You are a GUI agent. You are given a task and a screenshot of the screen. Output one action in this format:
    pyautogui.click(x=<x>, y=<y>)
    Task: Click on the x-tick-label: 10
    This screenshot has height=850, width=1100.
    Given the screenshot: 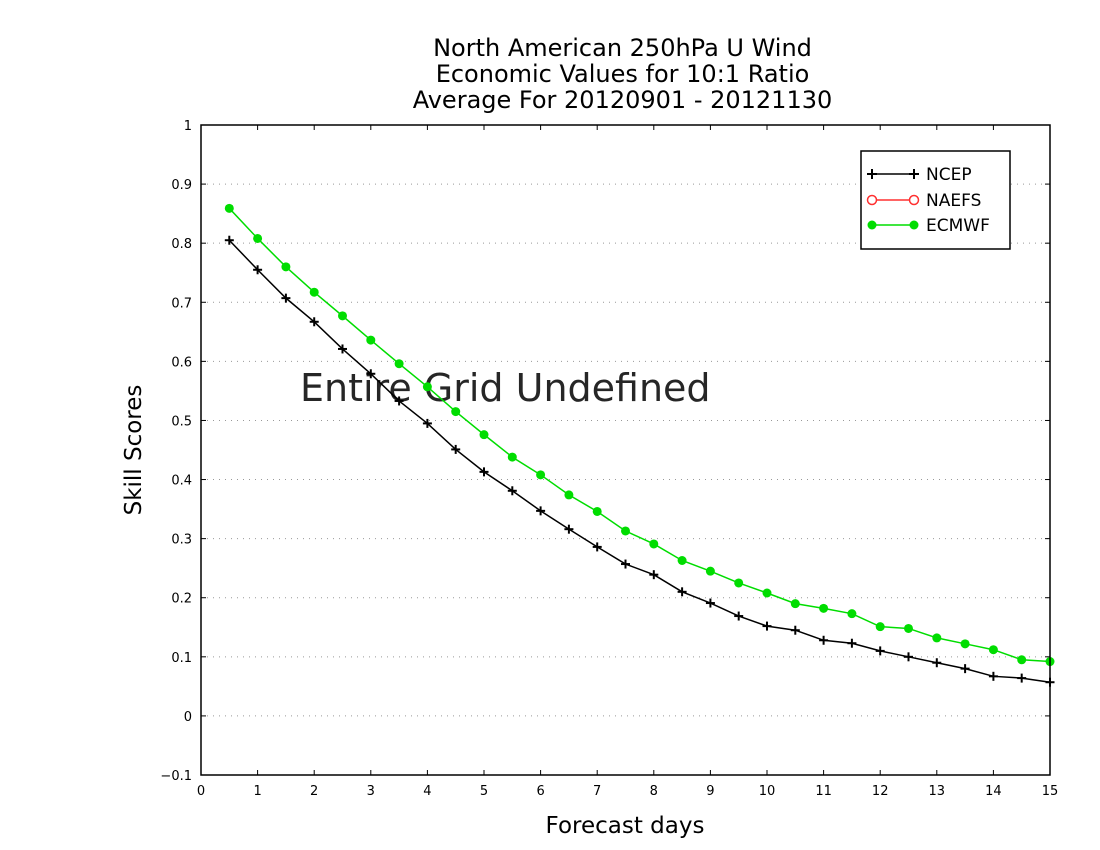 What is the action you would take?
    pyautogui.click(x=767, y=791)
    